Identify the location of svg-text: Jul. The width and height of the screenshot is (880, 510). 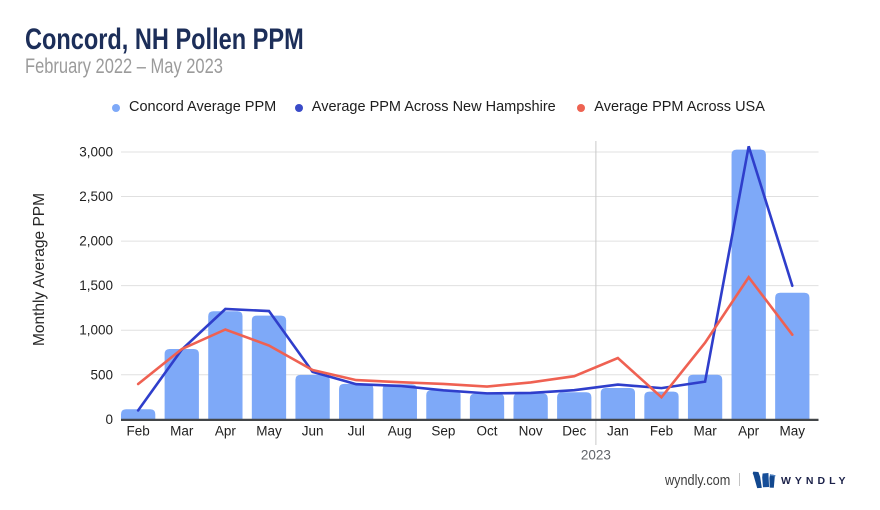
(356, 431).